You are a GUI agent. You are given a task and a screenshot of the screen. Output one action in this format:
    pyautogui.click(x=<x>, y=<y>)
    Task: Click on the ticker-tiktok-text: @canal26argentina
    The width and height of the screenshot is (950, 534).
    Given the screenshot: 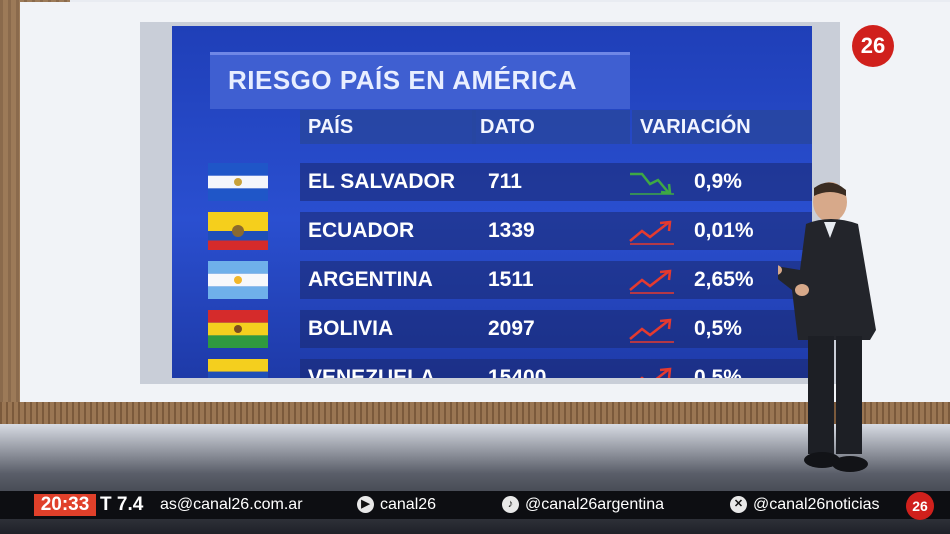 What is the action you would take?
    pyautogui.click(x=595, y=504)
    